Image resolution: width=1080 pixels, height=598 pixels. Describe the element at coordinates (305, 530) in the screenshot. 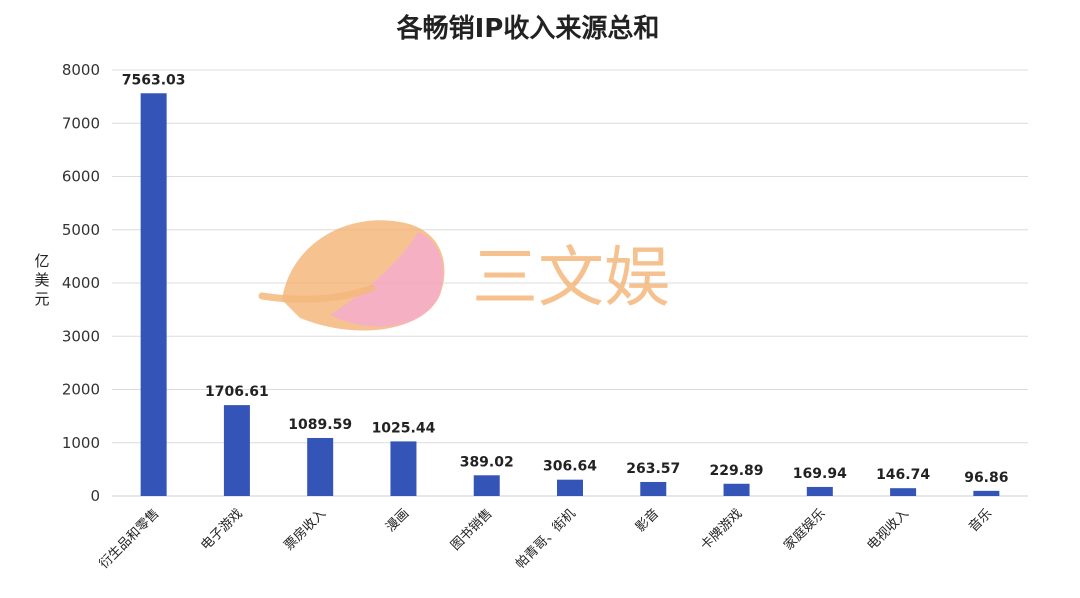

I see `x-tick-label: 票房收入` at that location.